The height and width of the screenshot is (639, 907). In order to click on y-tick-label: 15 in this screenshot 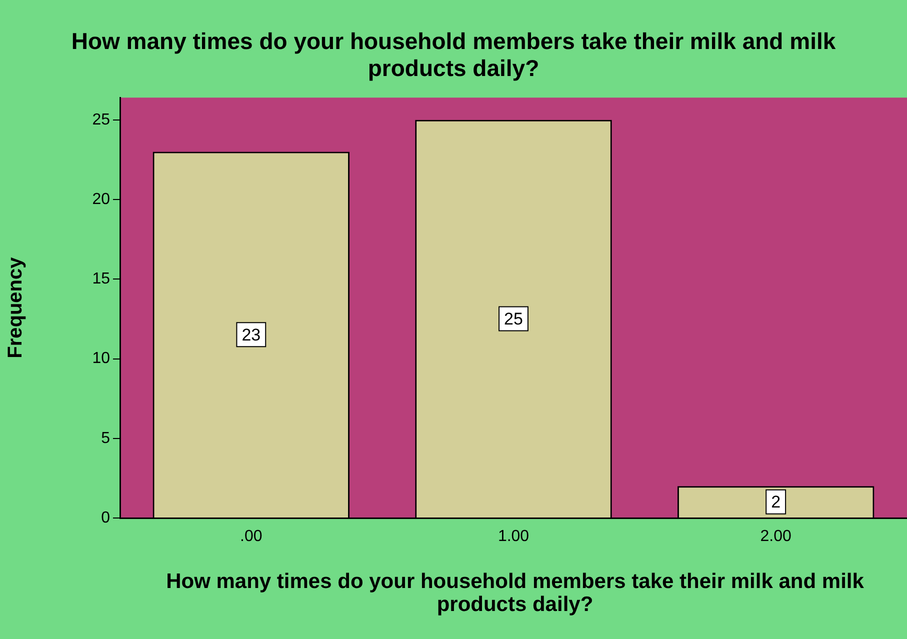, I will do `click(101, 279)`.